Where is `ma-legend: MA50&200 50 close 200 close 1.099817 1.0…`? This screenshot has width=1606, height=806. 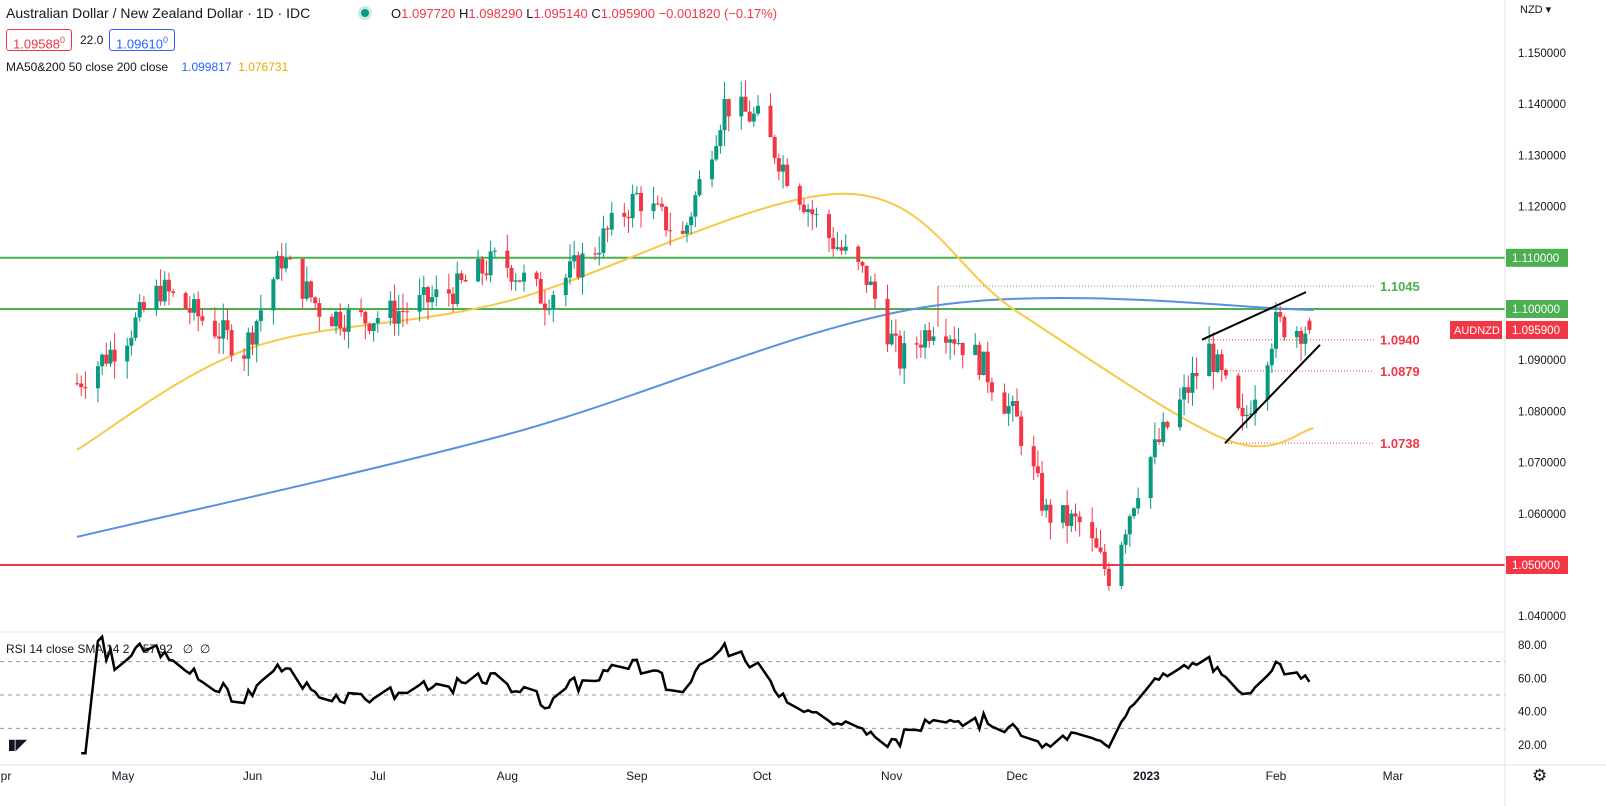 ma-legend: MA50&200 50 close 200 close 1.099817 1.0… is located at coordinates (147, 67).